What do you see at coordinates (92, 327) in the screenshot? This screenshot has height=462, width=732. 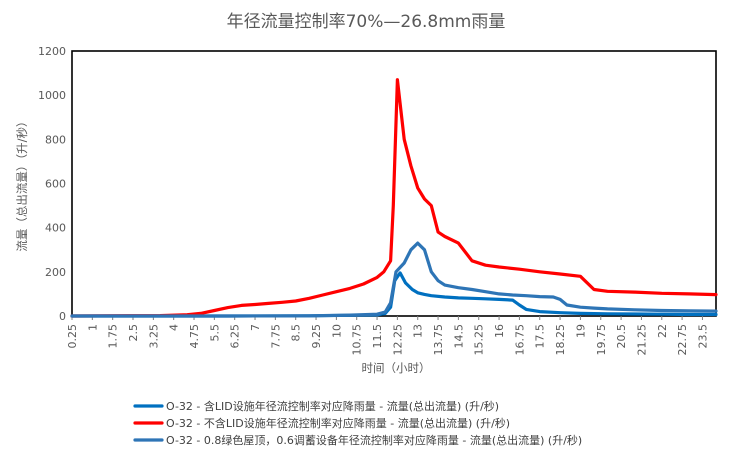 I see `x-tick-label: 1` at bounding box center [92, 327].